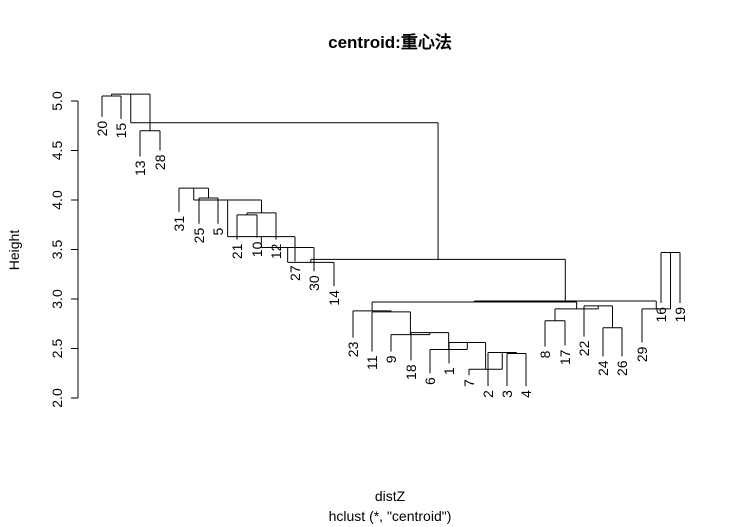  Describe the element at coordinates (160, 162) in the screenshot. I see `leaf-label: 28` at that location.